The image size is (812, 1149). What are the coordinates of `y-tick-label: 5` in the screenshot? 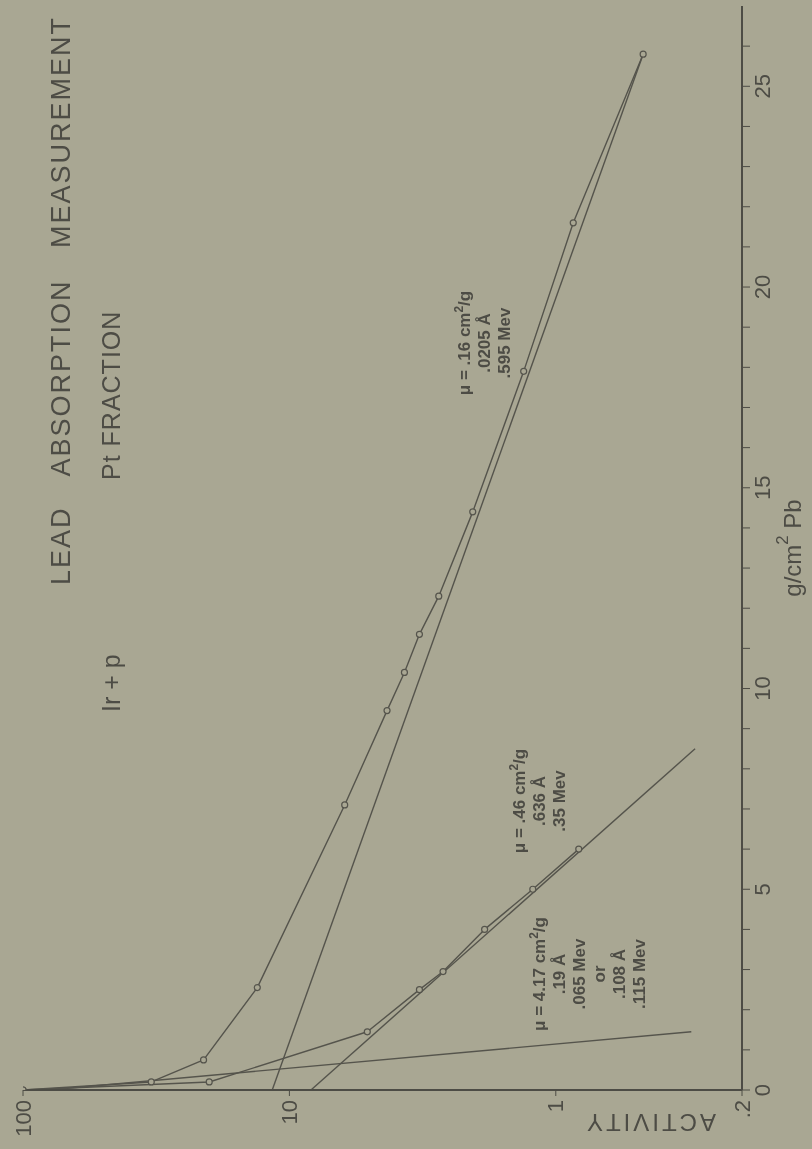 It's located at (762, 889).